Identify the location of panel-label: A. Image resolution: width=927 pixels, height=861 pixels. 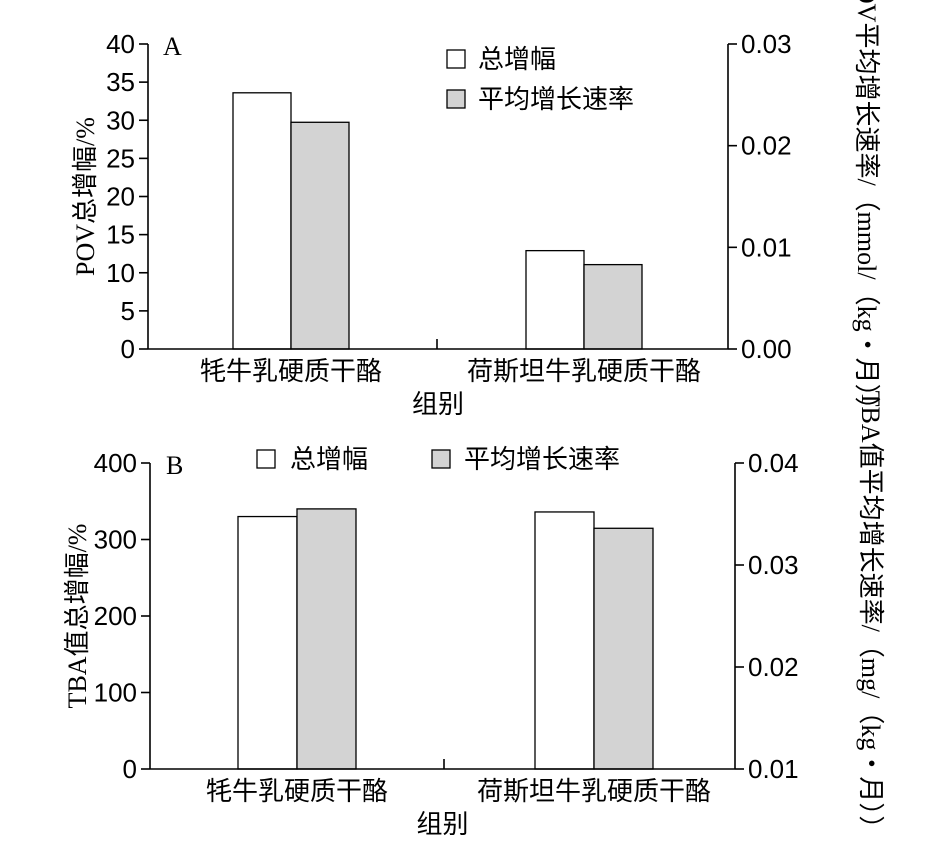
(172, 46).